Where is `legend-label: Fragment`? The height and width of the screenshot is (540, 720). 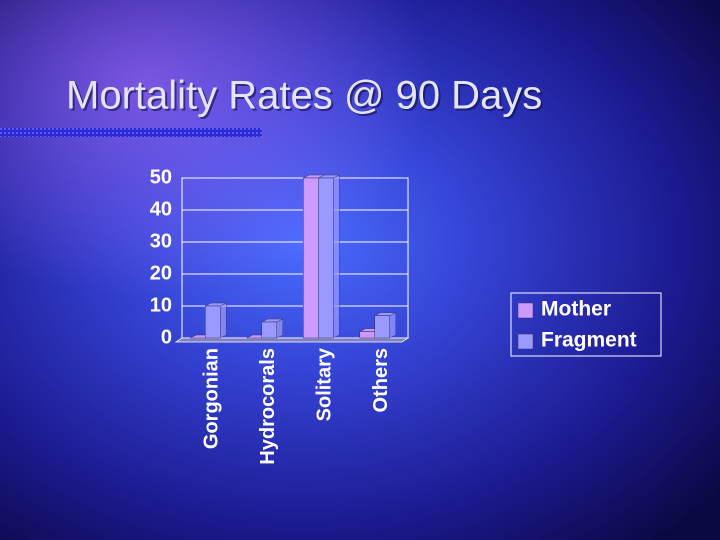
legend-label: Fragment is located at coordinates (589, 340).